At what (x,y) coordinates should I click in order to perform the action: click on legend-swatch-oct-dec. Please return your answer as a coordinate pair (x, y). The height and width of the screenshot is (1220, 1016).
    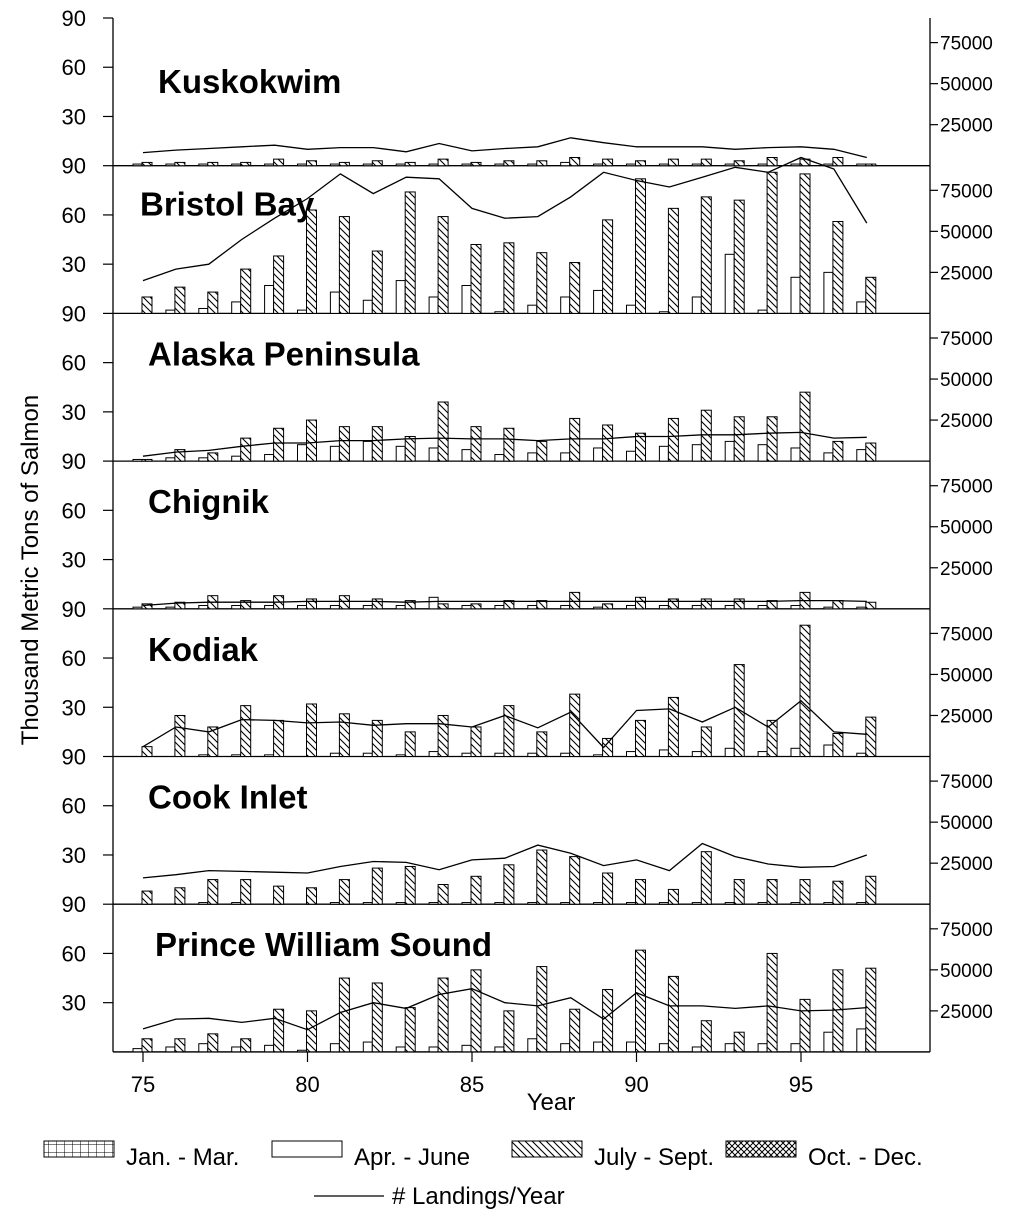
    Looking at the image, I should click on (761, 1149).